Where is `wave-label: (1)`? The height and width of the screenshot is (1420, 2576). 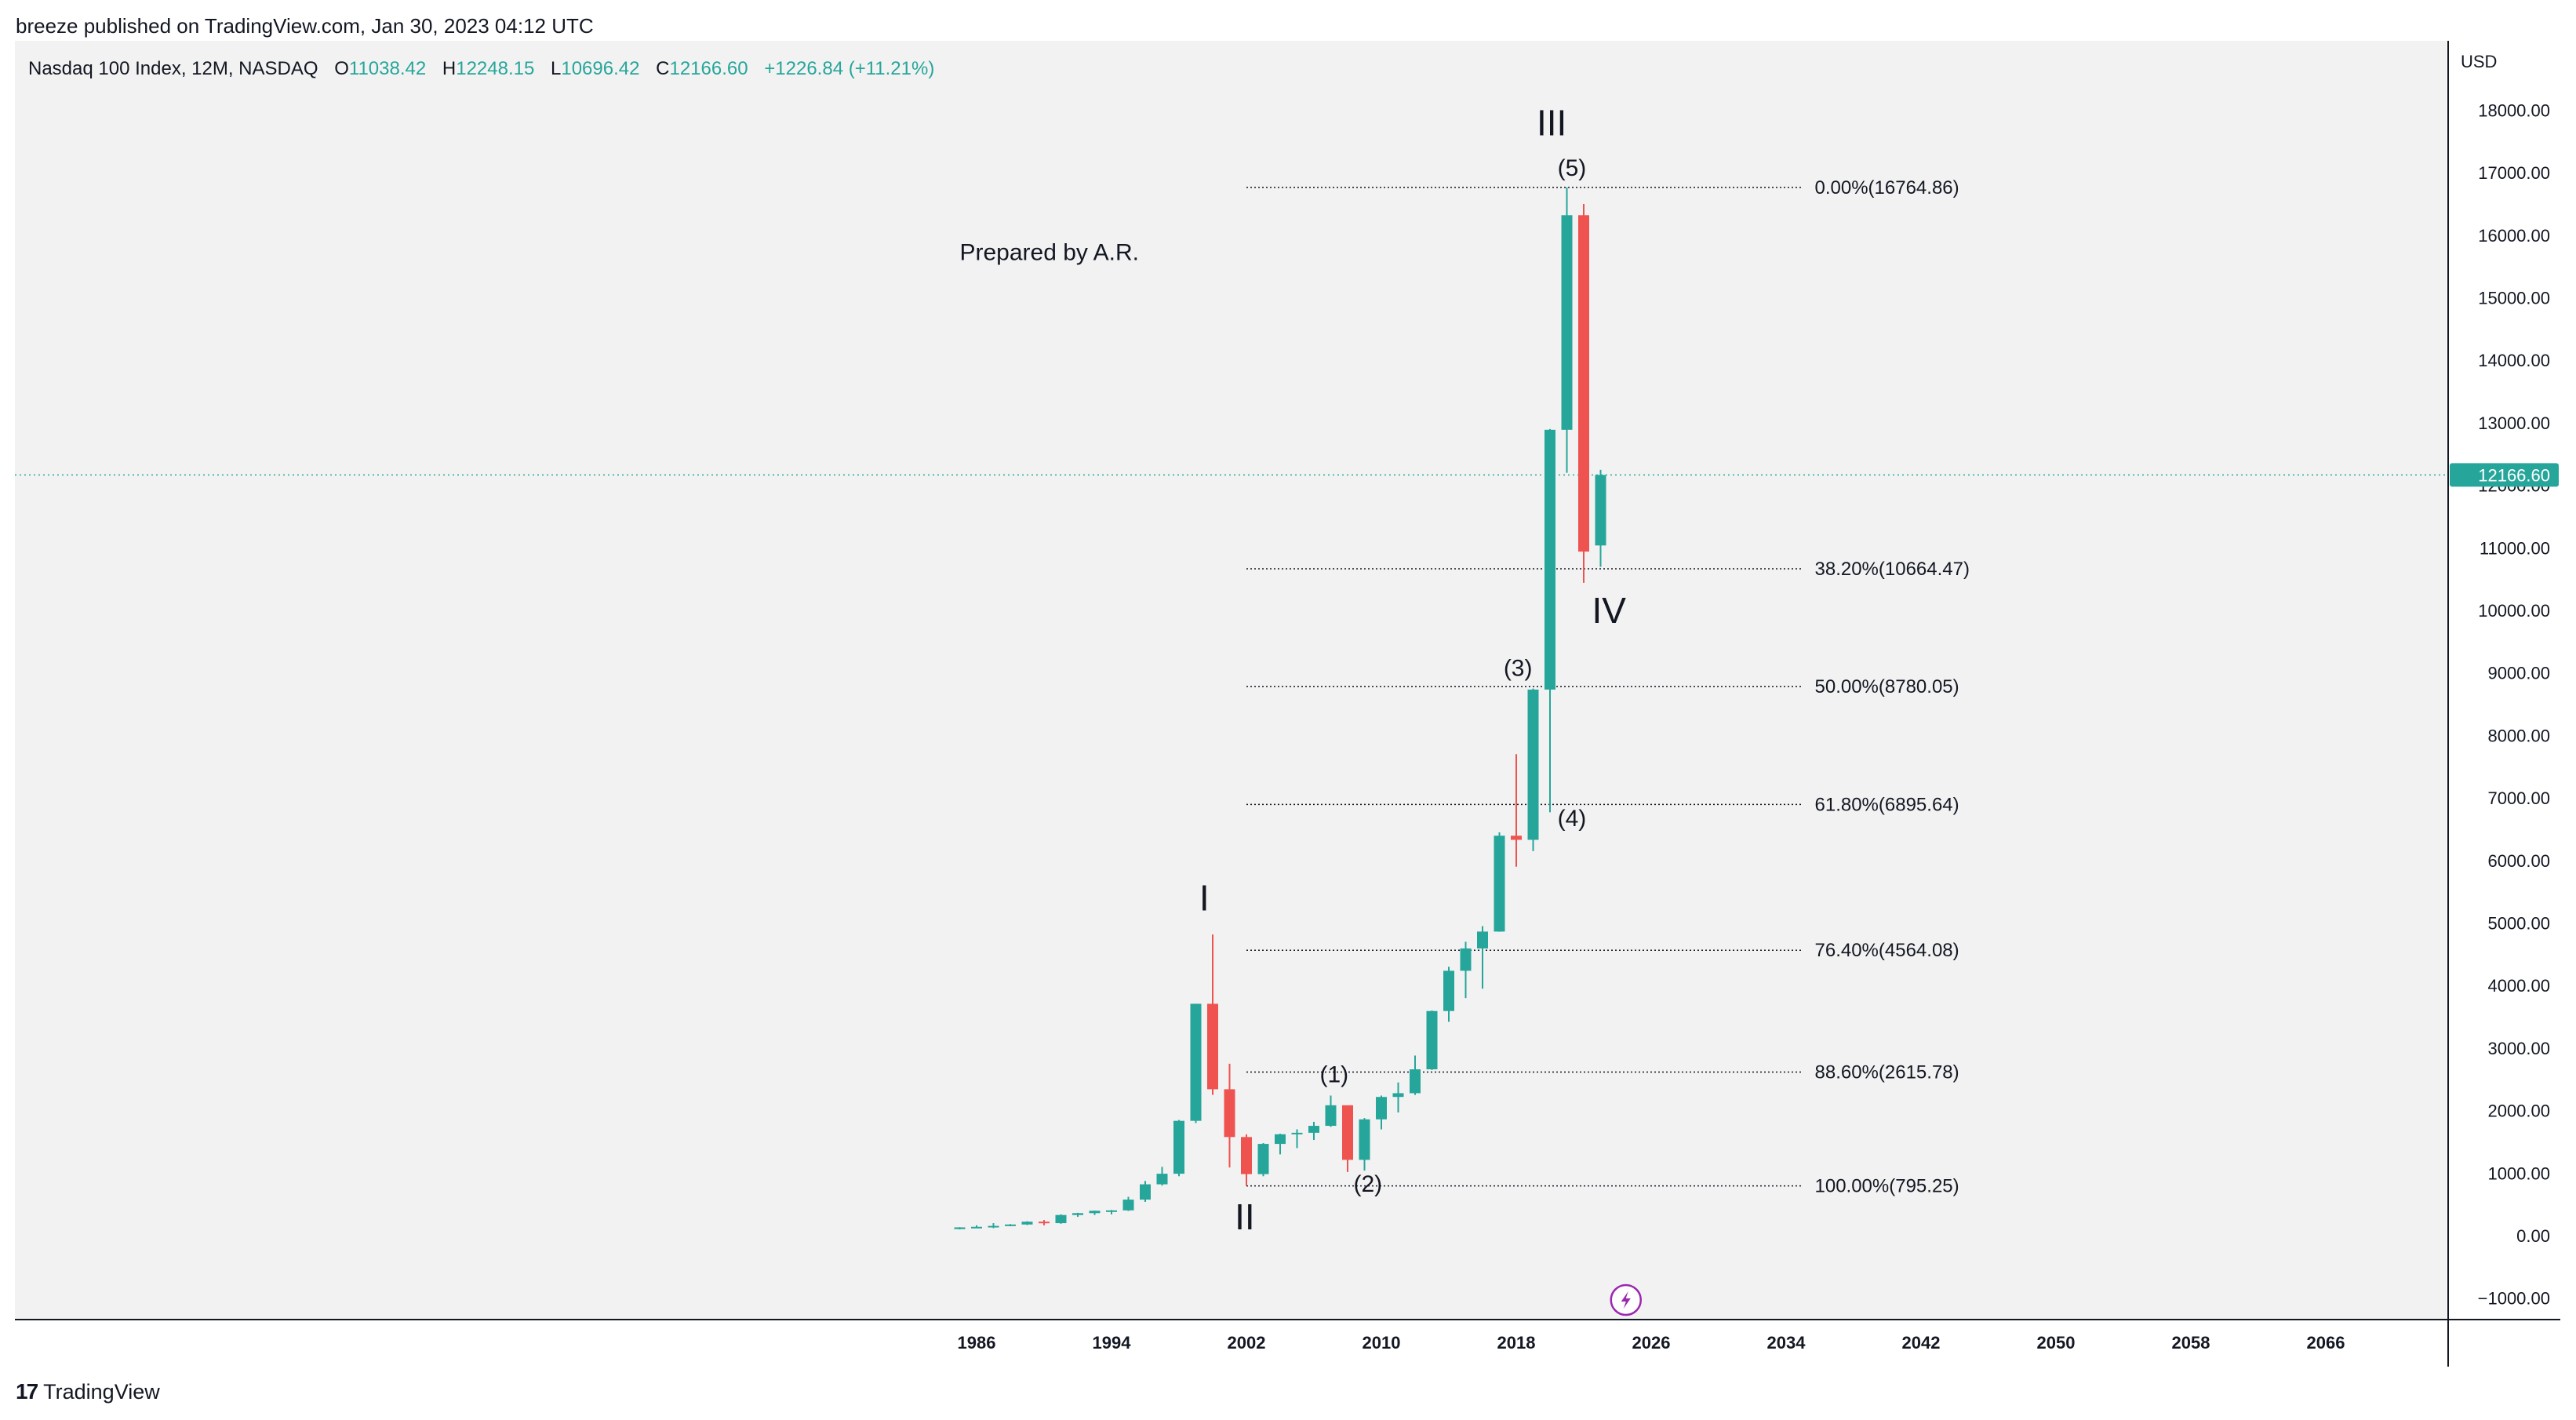 wave-label: (1) is located at coordinates (1333, 1075).